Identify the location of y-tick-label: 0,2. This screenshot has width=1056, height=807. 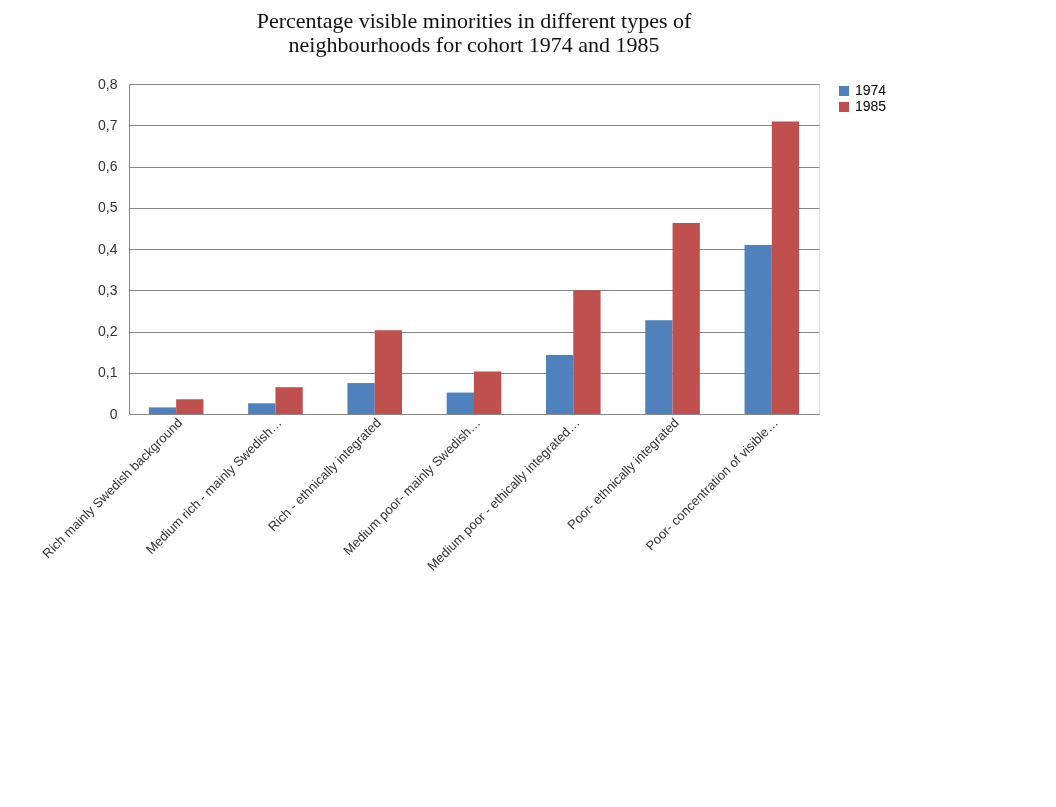
(108, 331).